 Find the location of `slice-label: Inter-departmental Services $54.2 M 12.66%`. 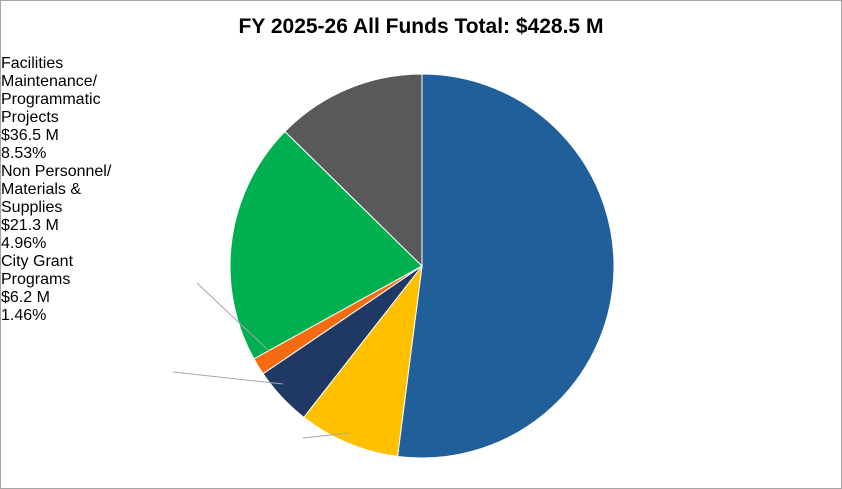

slice-label: Inter-departmental Services $54.2 M 12.66% is located at coordinates (66, 442).